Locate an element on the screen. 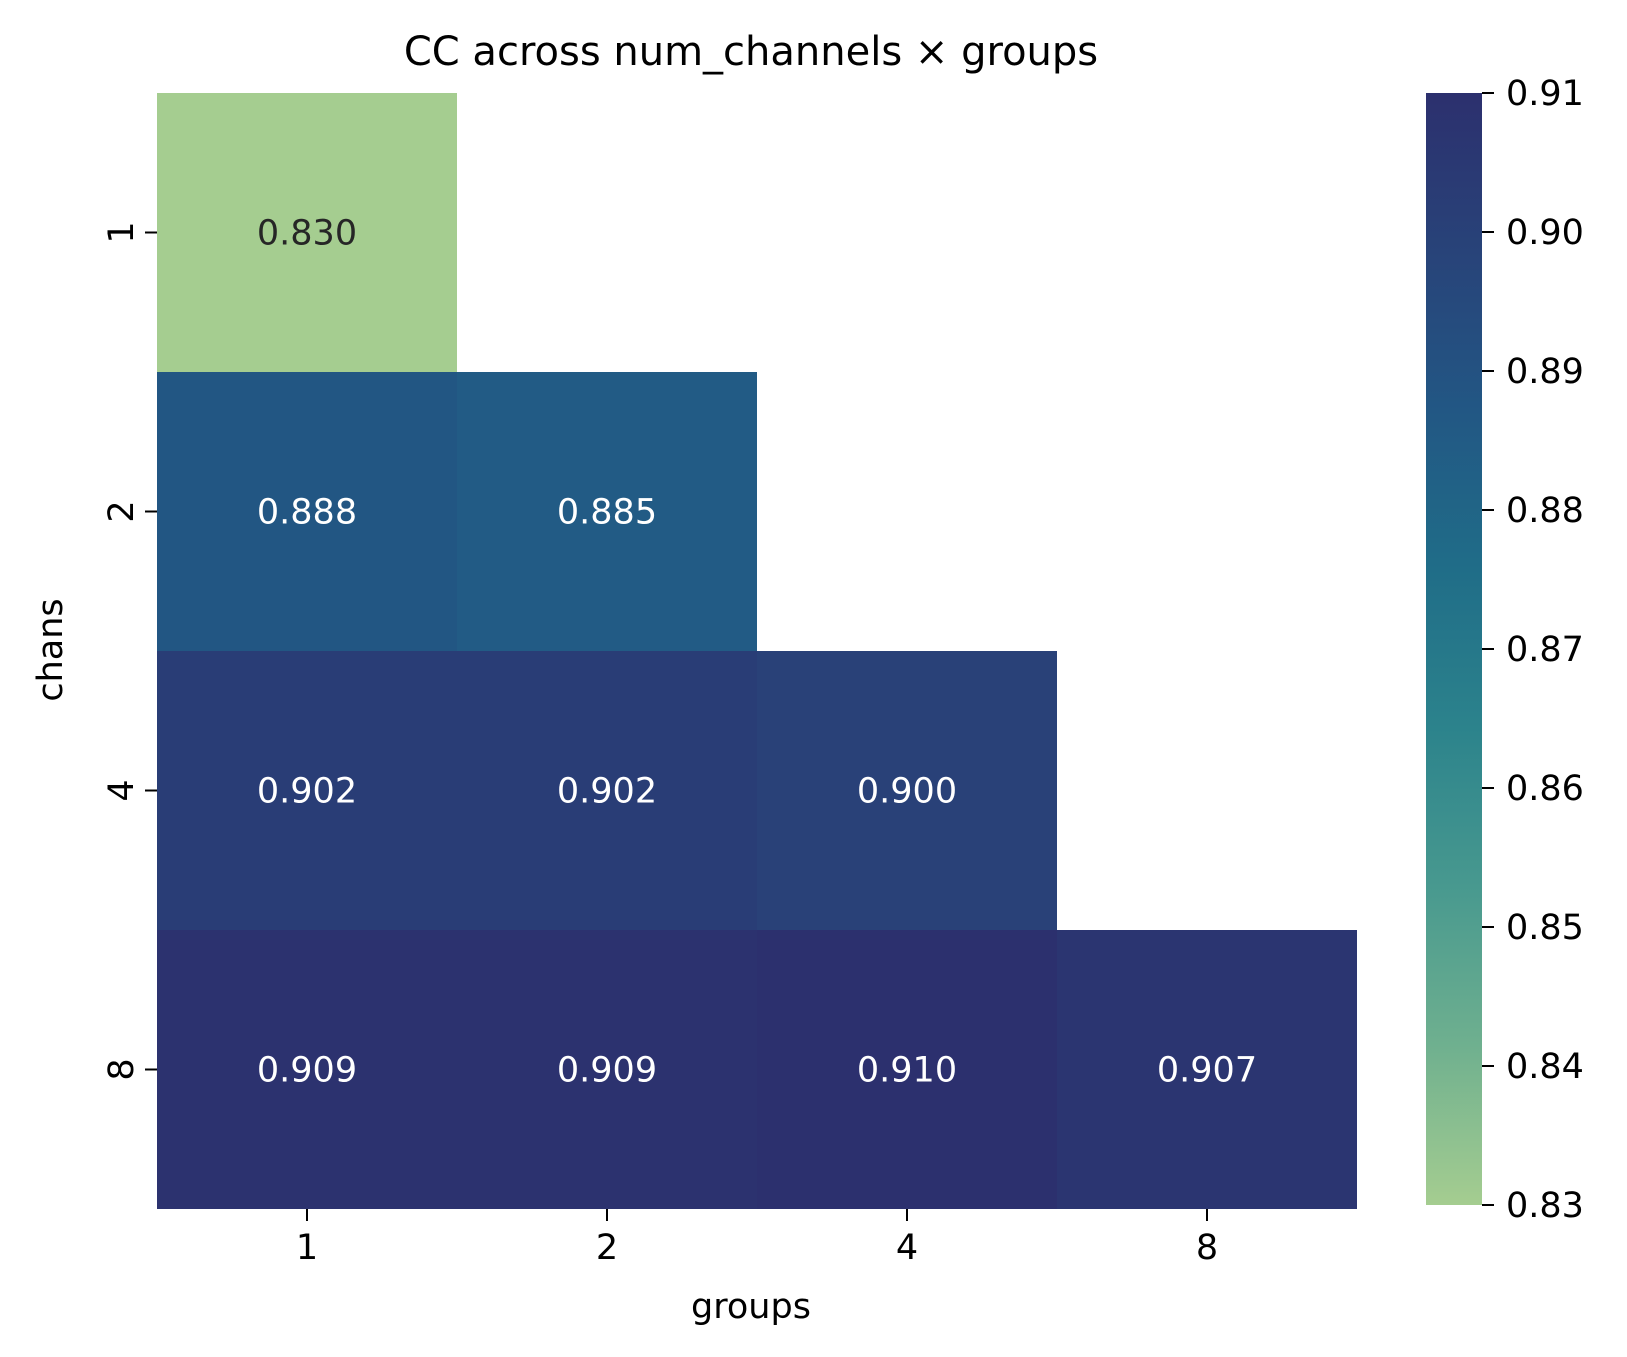 This screenshot has width=1627, height=1357. cell-value-label: 0.910 is located at coordinates (907, 1071).